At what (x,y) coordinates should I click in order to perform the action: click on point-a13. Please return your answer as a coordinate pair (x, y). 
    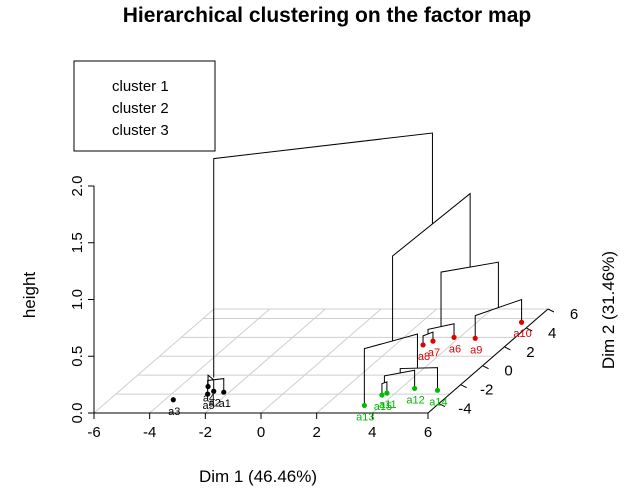
    Looking at the image, I should click on (364, 405).